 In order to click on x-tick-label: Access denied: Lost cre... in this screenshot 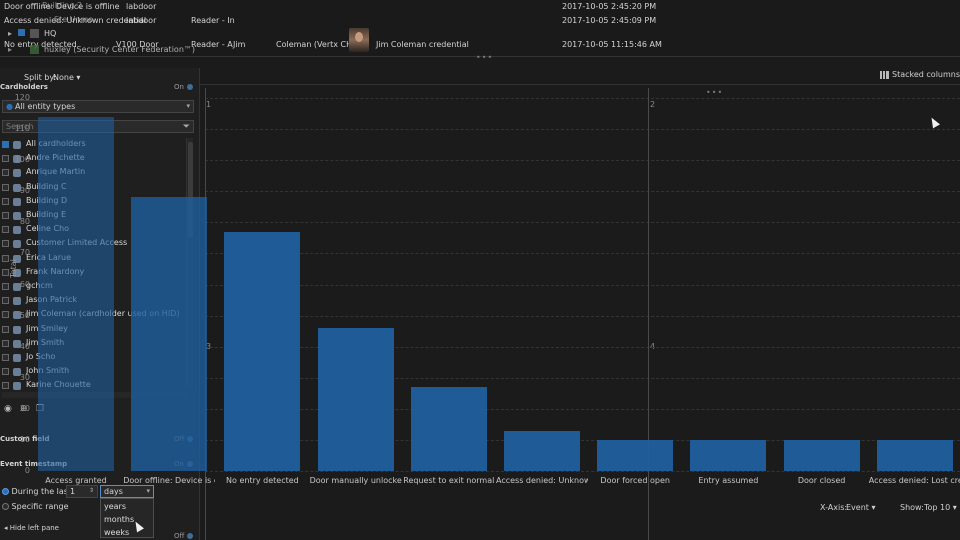, I will do `click(914, 480)`.